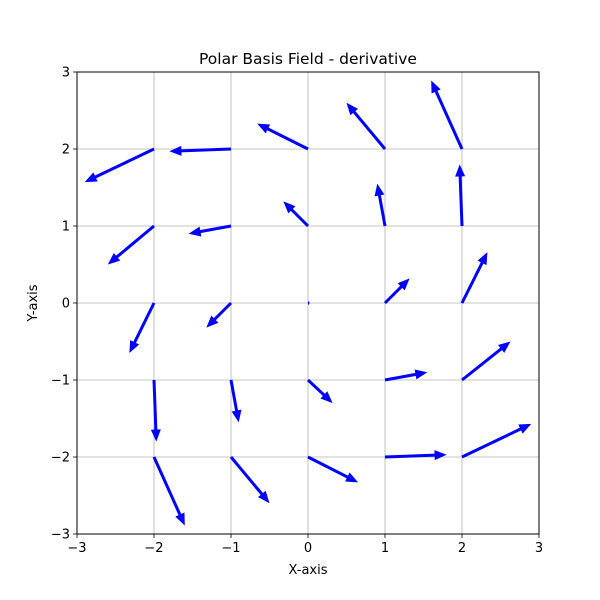 The width and height of the screenshot is (600, 600). What do you see at coordinates (33, 303) in the screenshot?
I see `y-axis-label: Y-axis` at bounding box center [33, 303].